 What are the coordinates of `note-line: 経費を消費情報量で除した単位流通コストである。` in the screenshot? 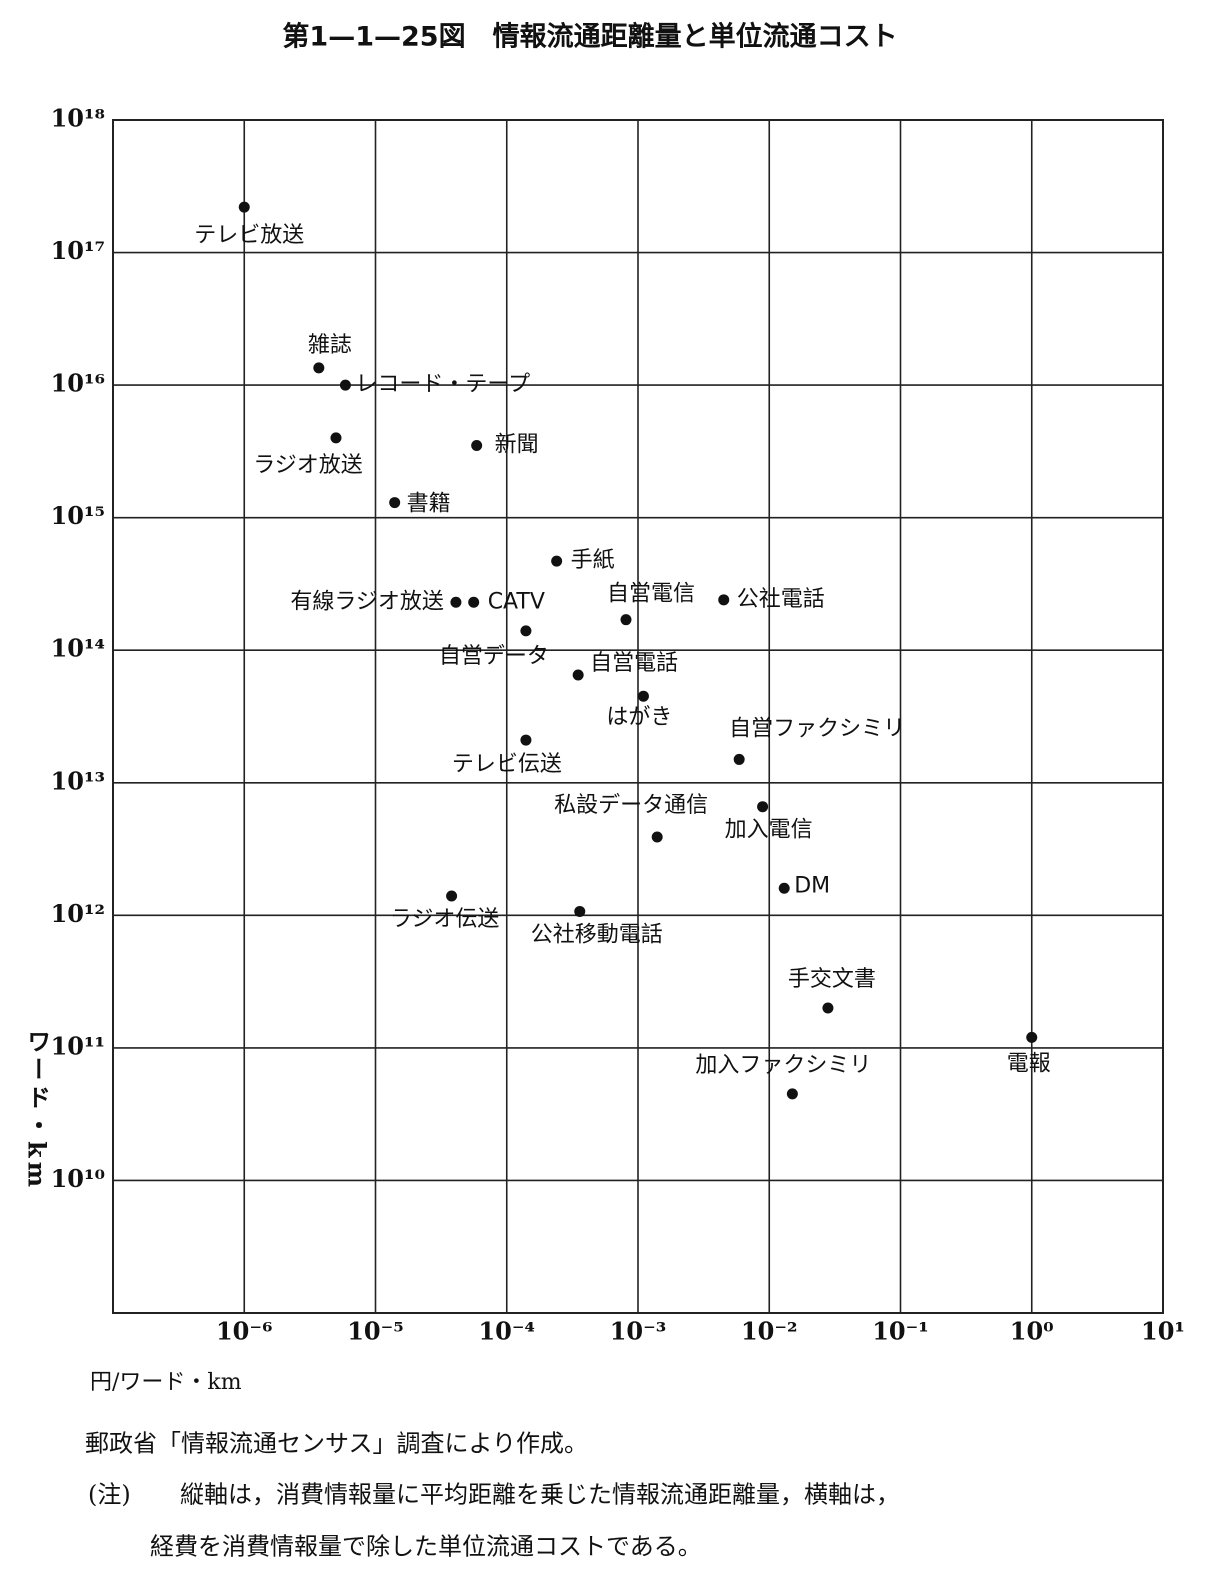 It's located at (426, 1547).